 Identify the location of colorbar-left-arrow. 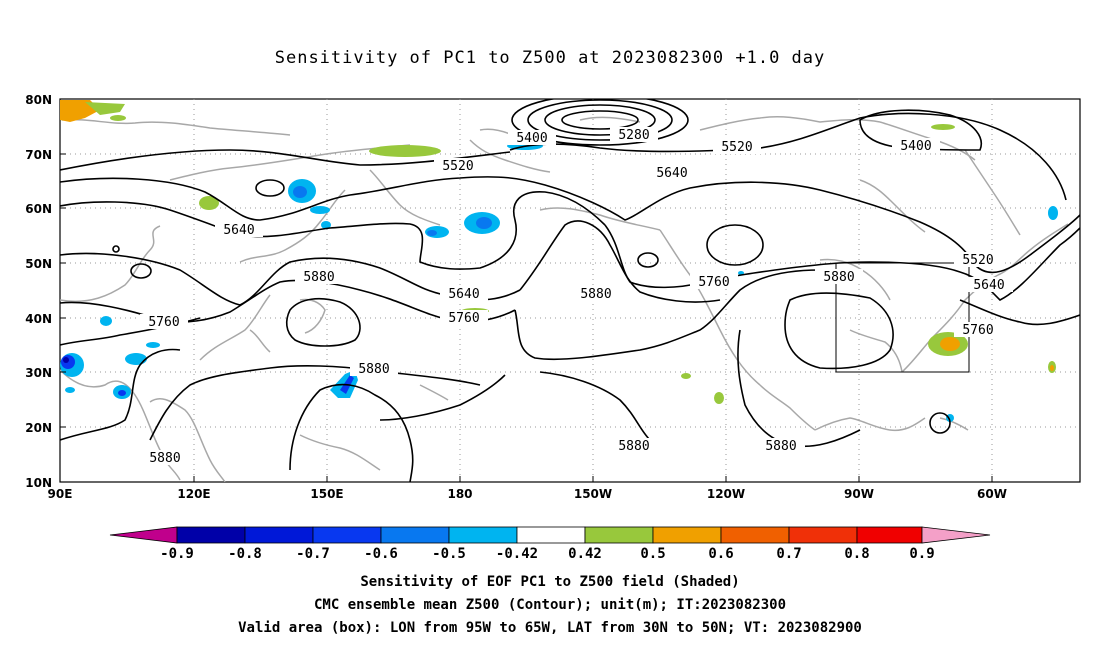
(143, 535).